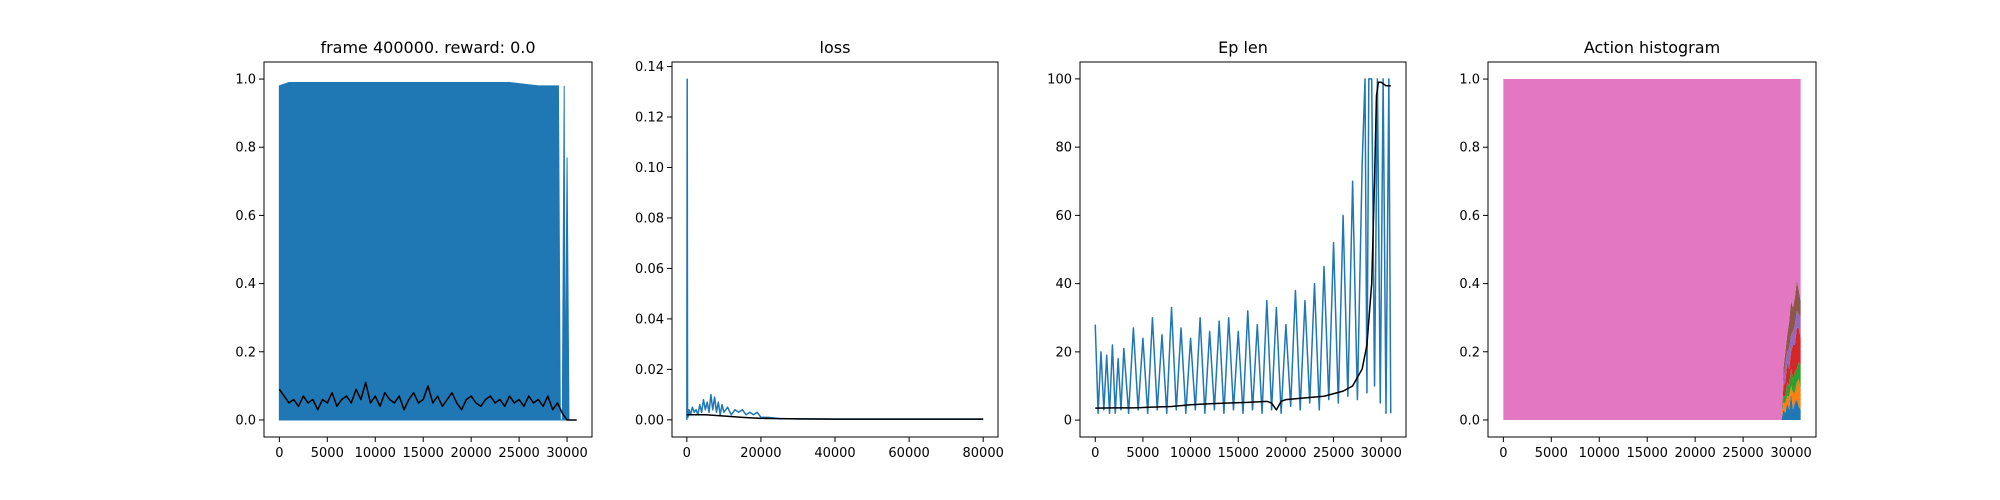 This screenshot has height=500, width=2000. I want to click on y-tick-label: 0.00, so click(649, 420).